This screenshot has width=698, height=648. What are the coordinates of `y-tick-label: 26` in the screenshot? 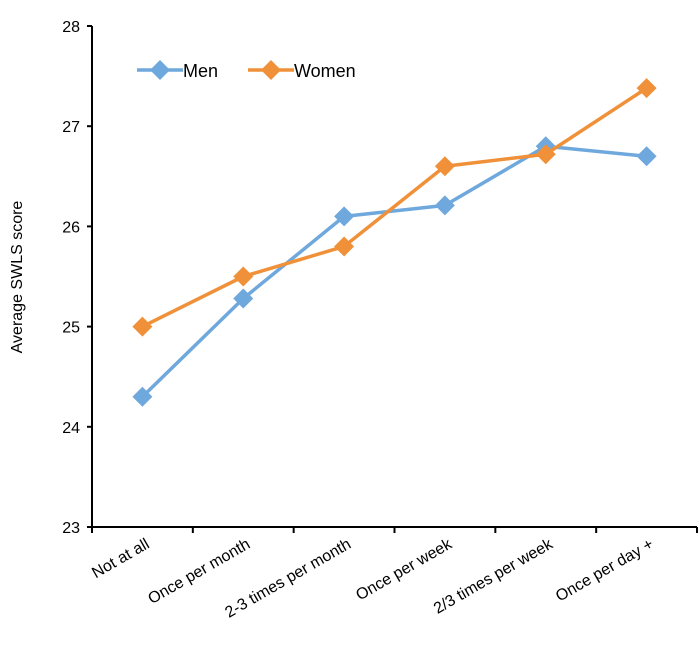 It's located at (71, 227).